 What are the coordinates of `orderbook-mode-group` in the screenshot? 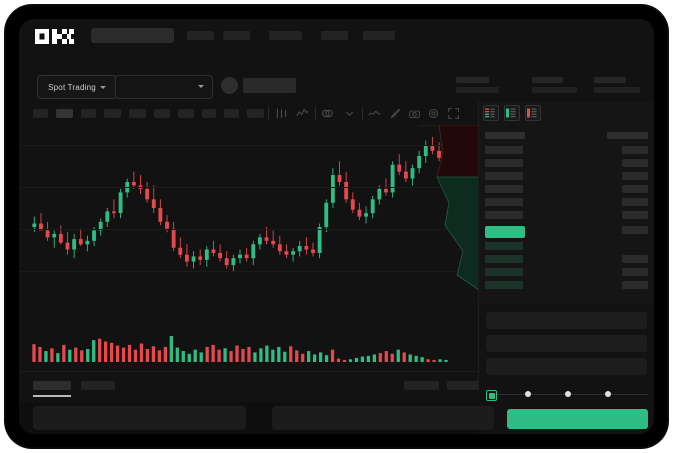 It's located at (512, 113).